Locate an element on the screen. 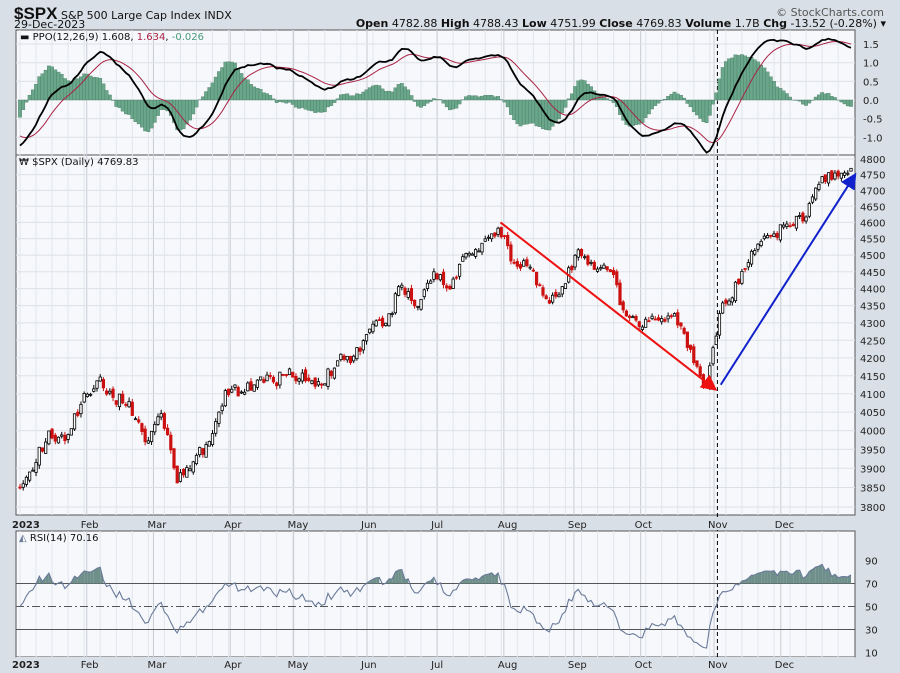  title-block: $SPX S&P 500 Large Cap Index INDX is located at coordinates (123, 14).